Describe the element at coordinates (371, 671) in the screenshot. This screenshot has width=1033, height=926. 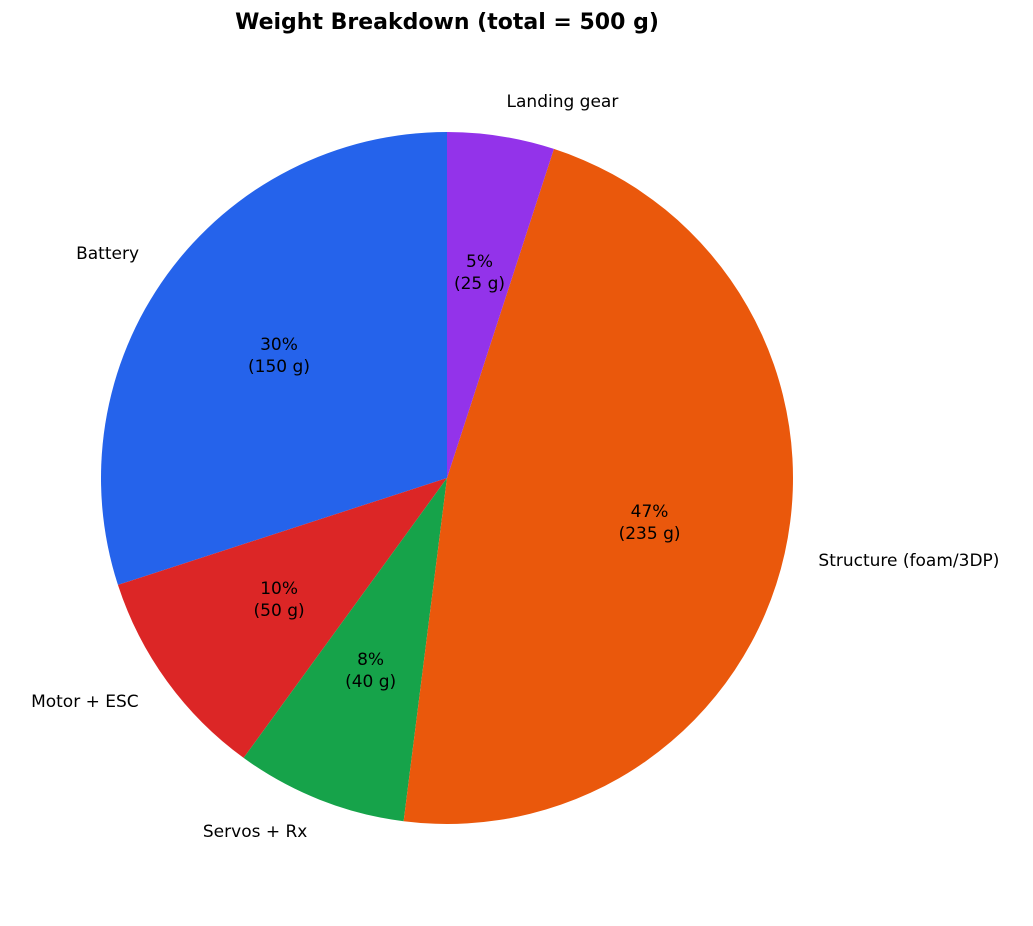
I see `value-label: 8% (40 g)` at that location.